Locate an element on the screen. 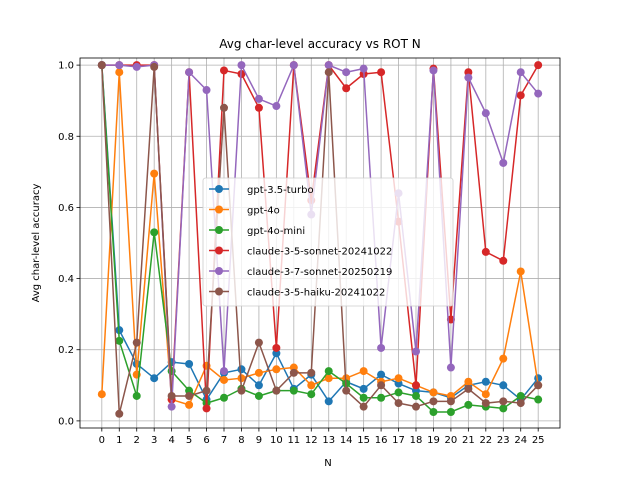  y-tick-label: 0.8 is located at coordinates (66, 137).